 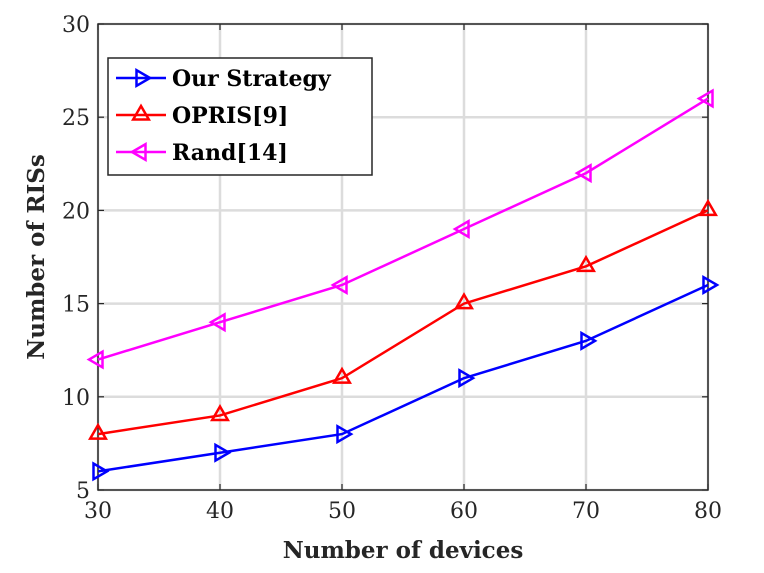 What do you see at coordinates (403, 550) in the screenshot?
I see `x-axis-label: Number of devices` at bounding box center [403, 550].